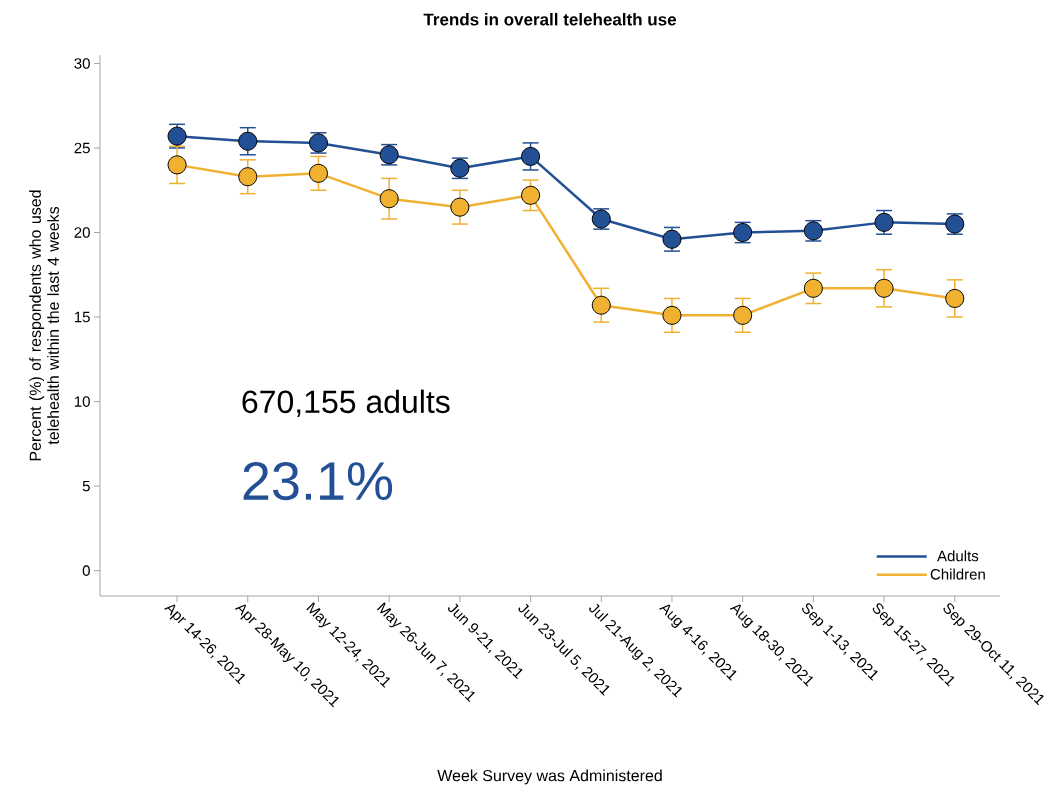 This screenshot has width=1048, height=807. I want to click on y-tick-label: 0, so click(86, 570).